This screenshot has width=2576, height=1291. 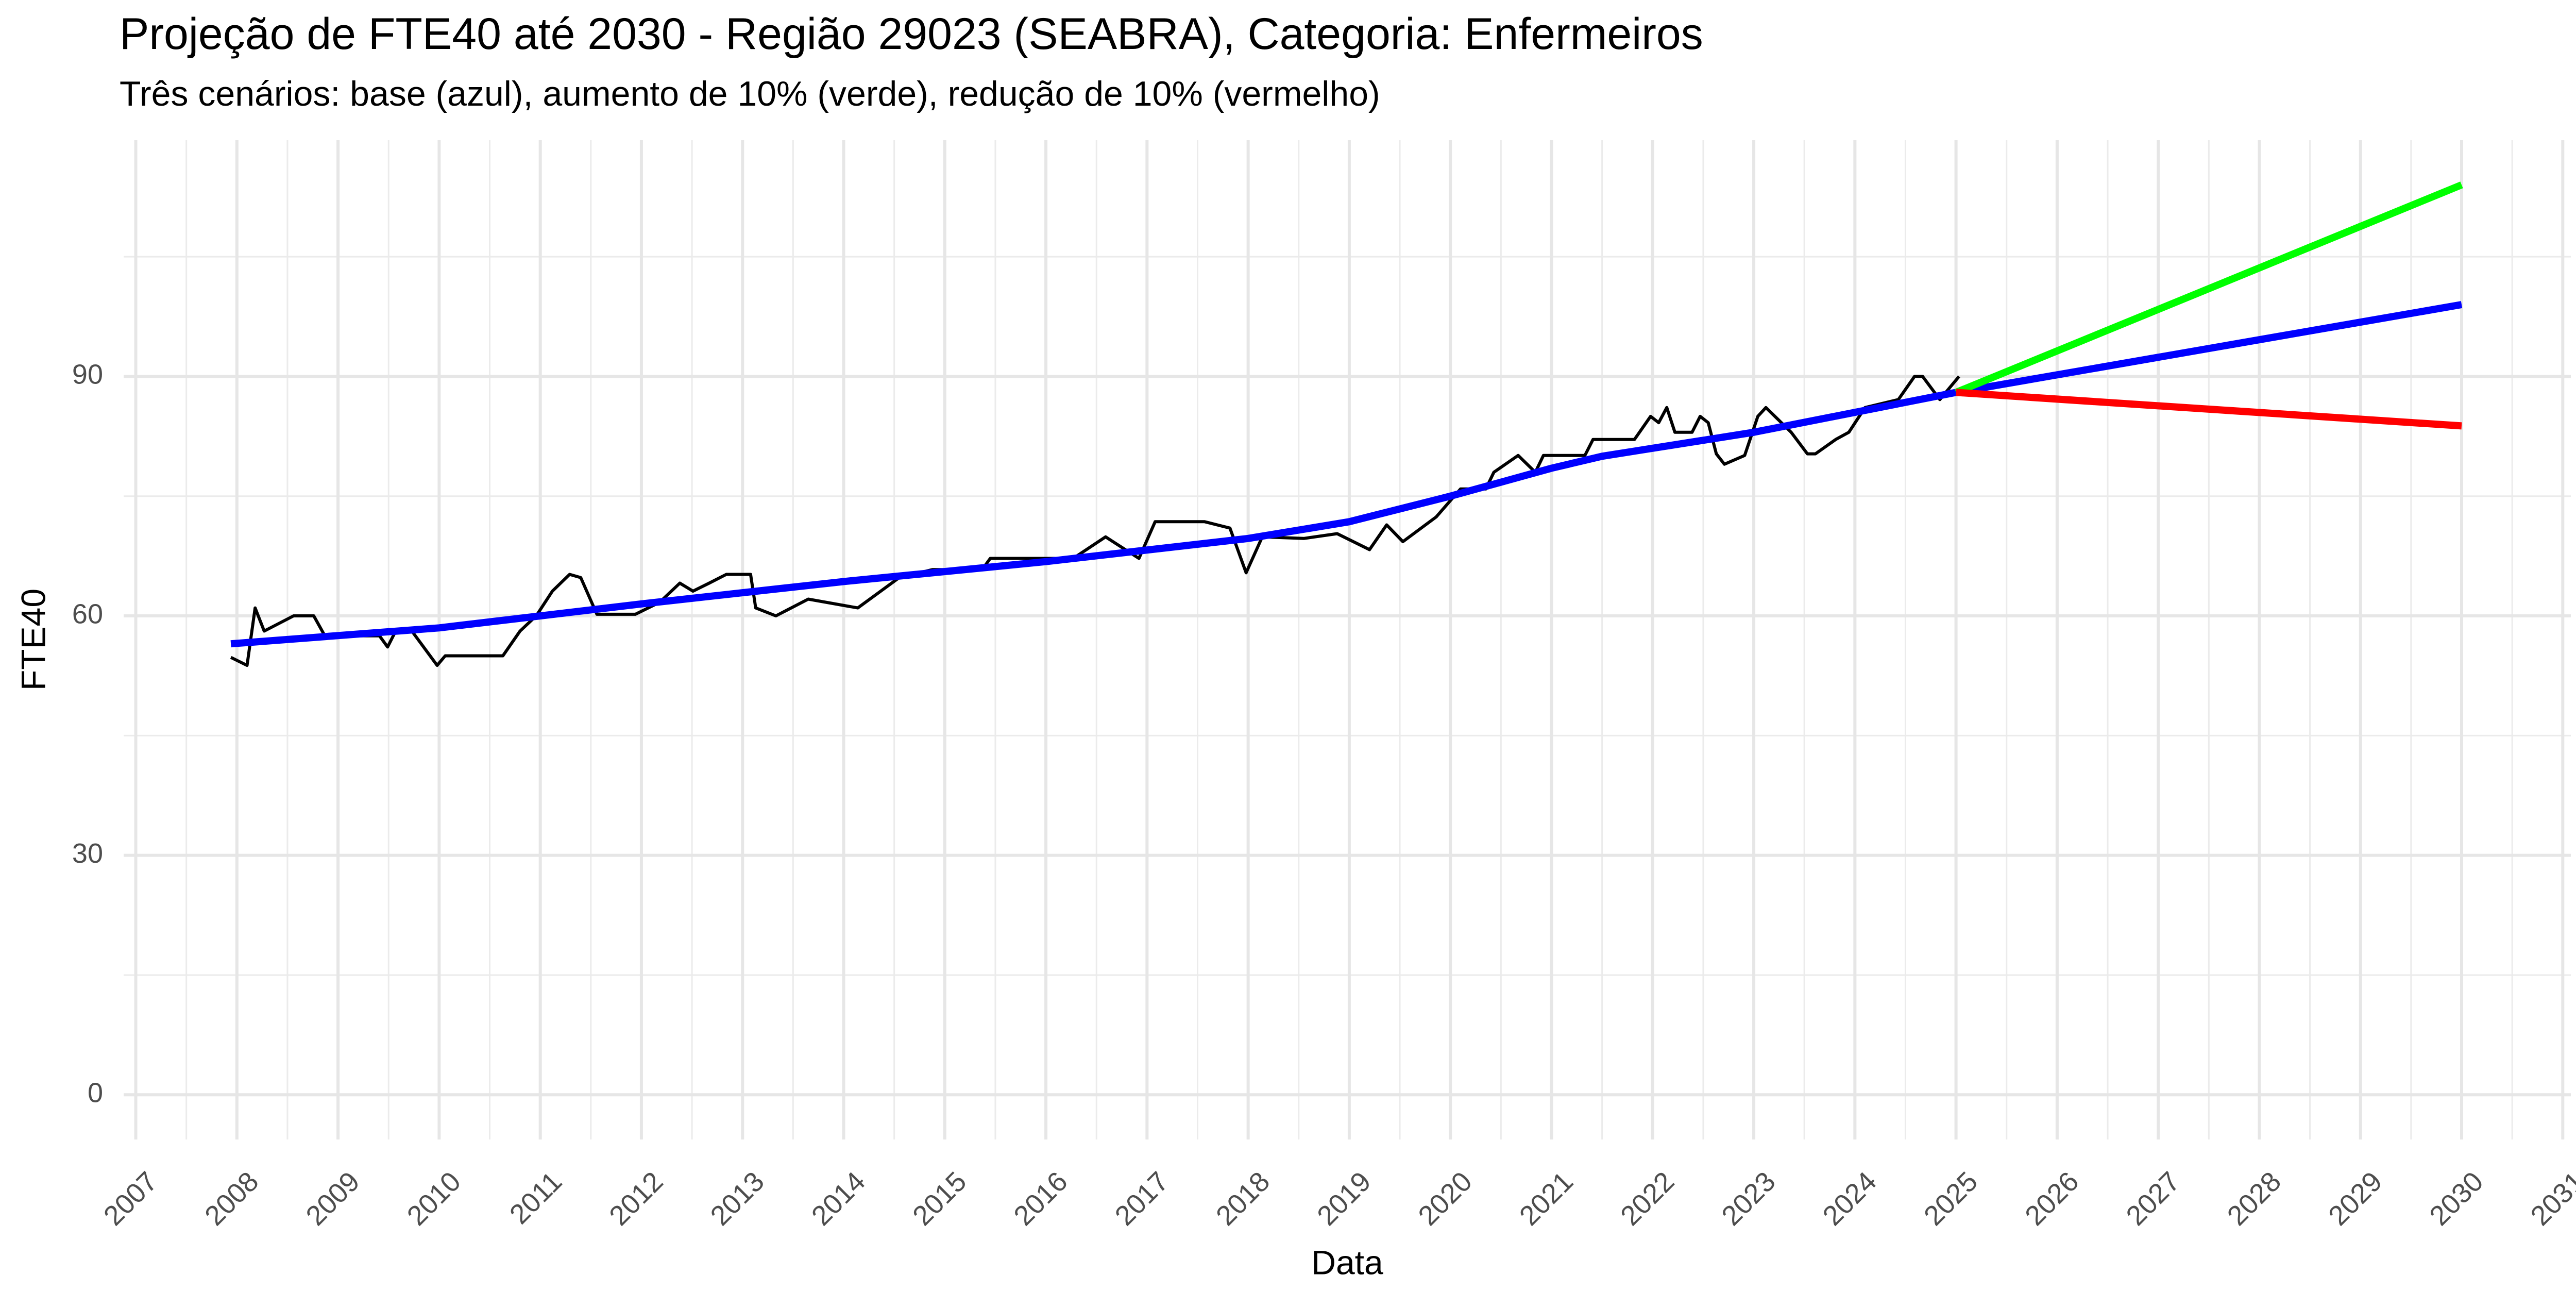 What do you see at coordinates (1951, 1198) in the screenshot?
I see `x-tick-label: 2025` at bounding box center [1951, 1198].